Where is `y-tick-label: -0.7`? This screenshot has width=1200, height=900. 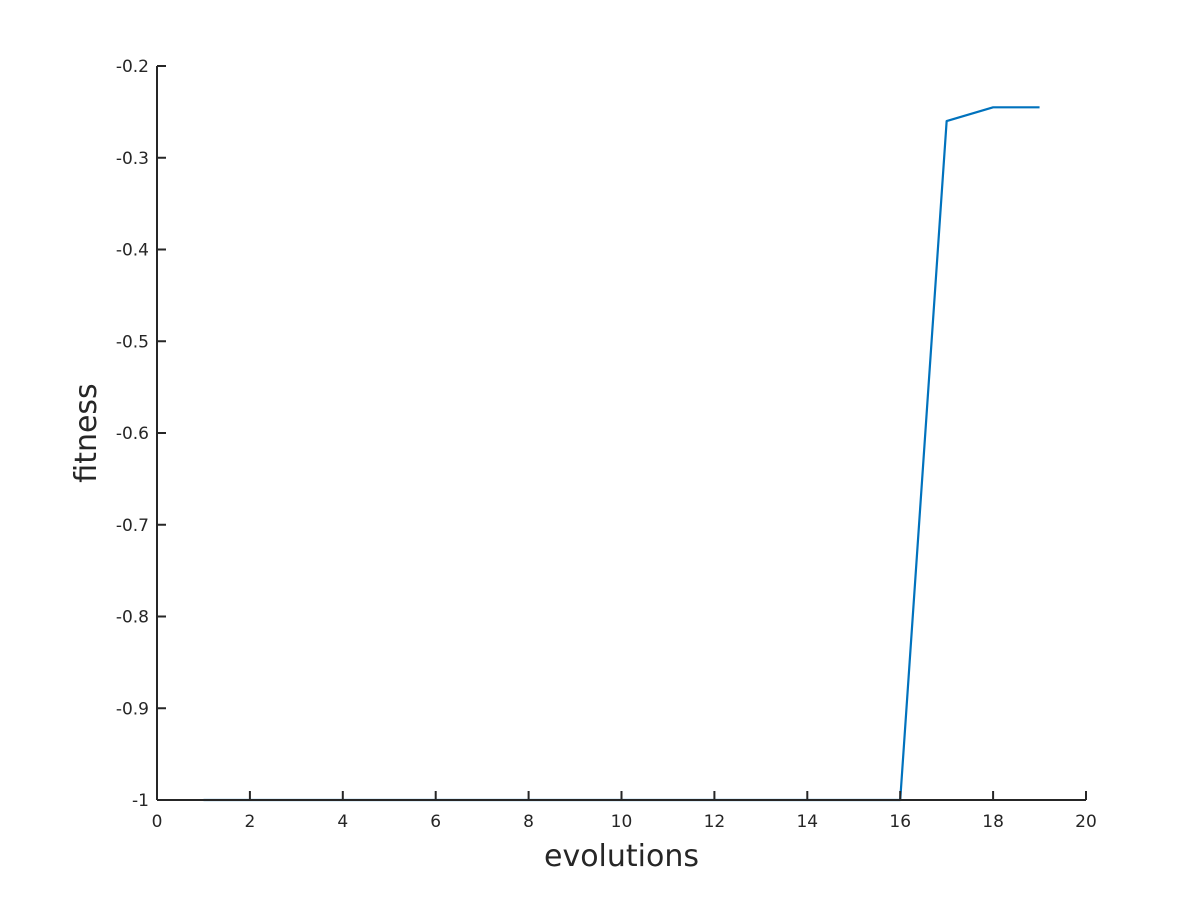 y-tick-label: -0.7 is located at coordinates (132, 526).